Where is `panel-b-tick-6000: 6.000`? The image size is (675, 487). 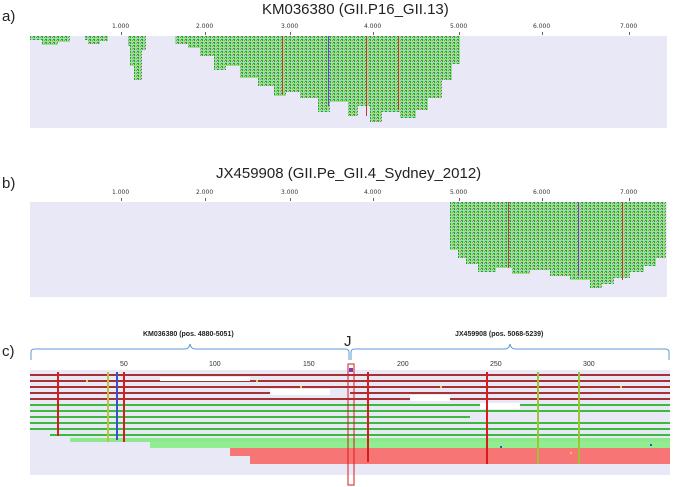
panel-b-tick-6000: 6.000 is located at coordinates (542, 195).